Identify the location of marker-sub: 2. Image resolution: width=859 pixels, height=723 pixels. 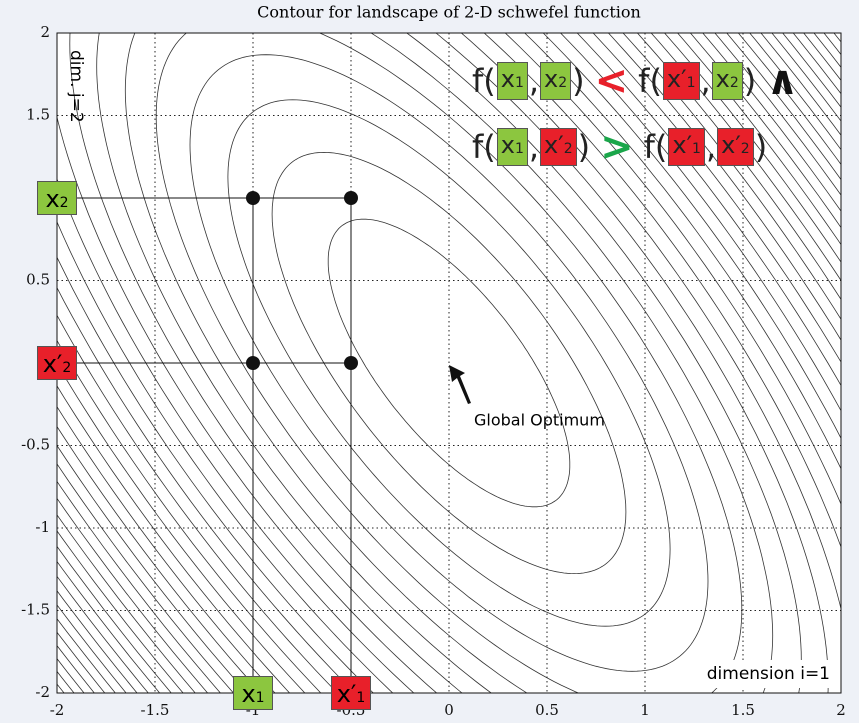
(64, 203).